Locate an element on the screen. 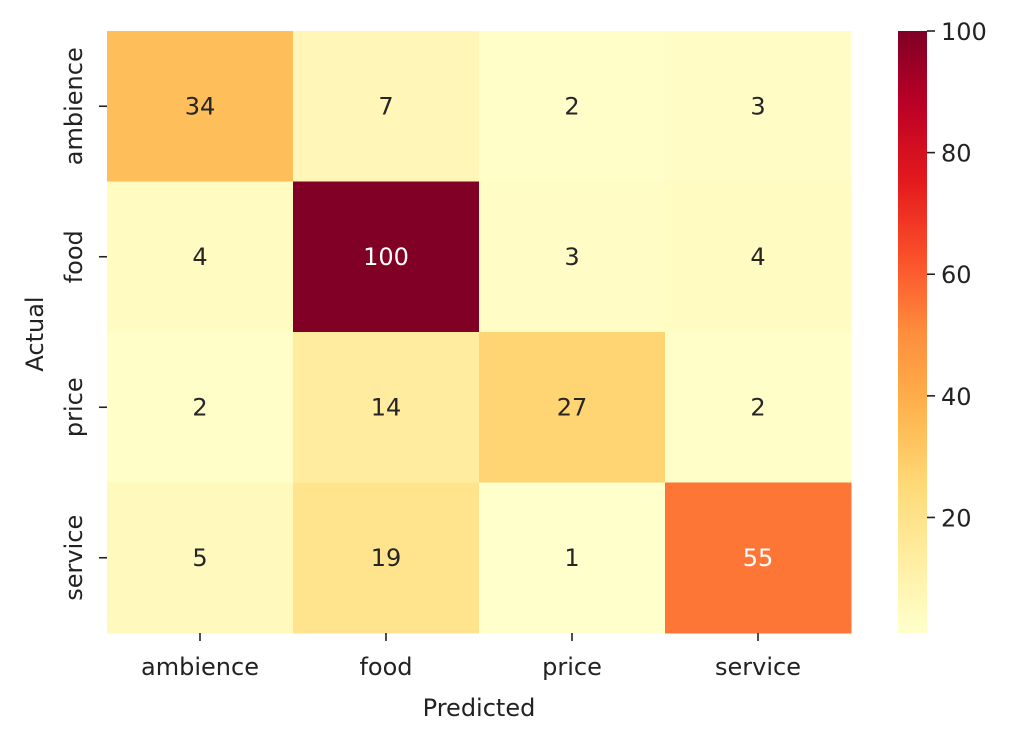 The height and width of the screenshot is (741, 1019). colorbar-tick-label: 60 is located at coordinates (956, 275).